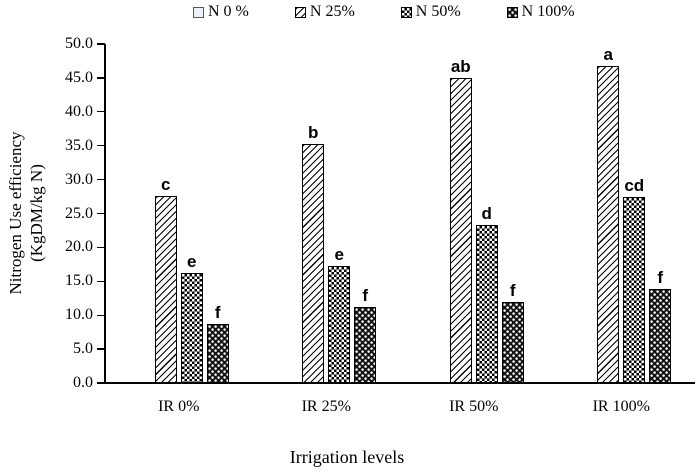 This screenshot has width=700, height=475. Describe the element at coordinates (26, 212) in the screenshot. I see `y-axis-title: Nitrogen Use efficiency (KgDM/kg N)` at that location.